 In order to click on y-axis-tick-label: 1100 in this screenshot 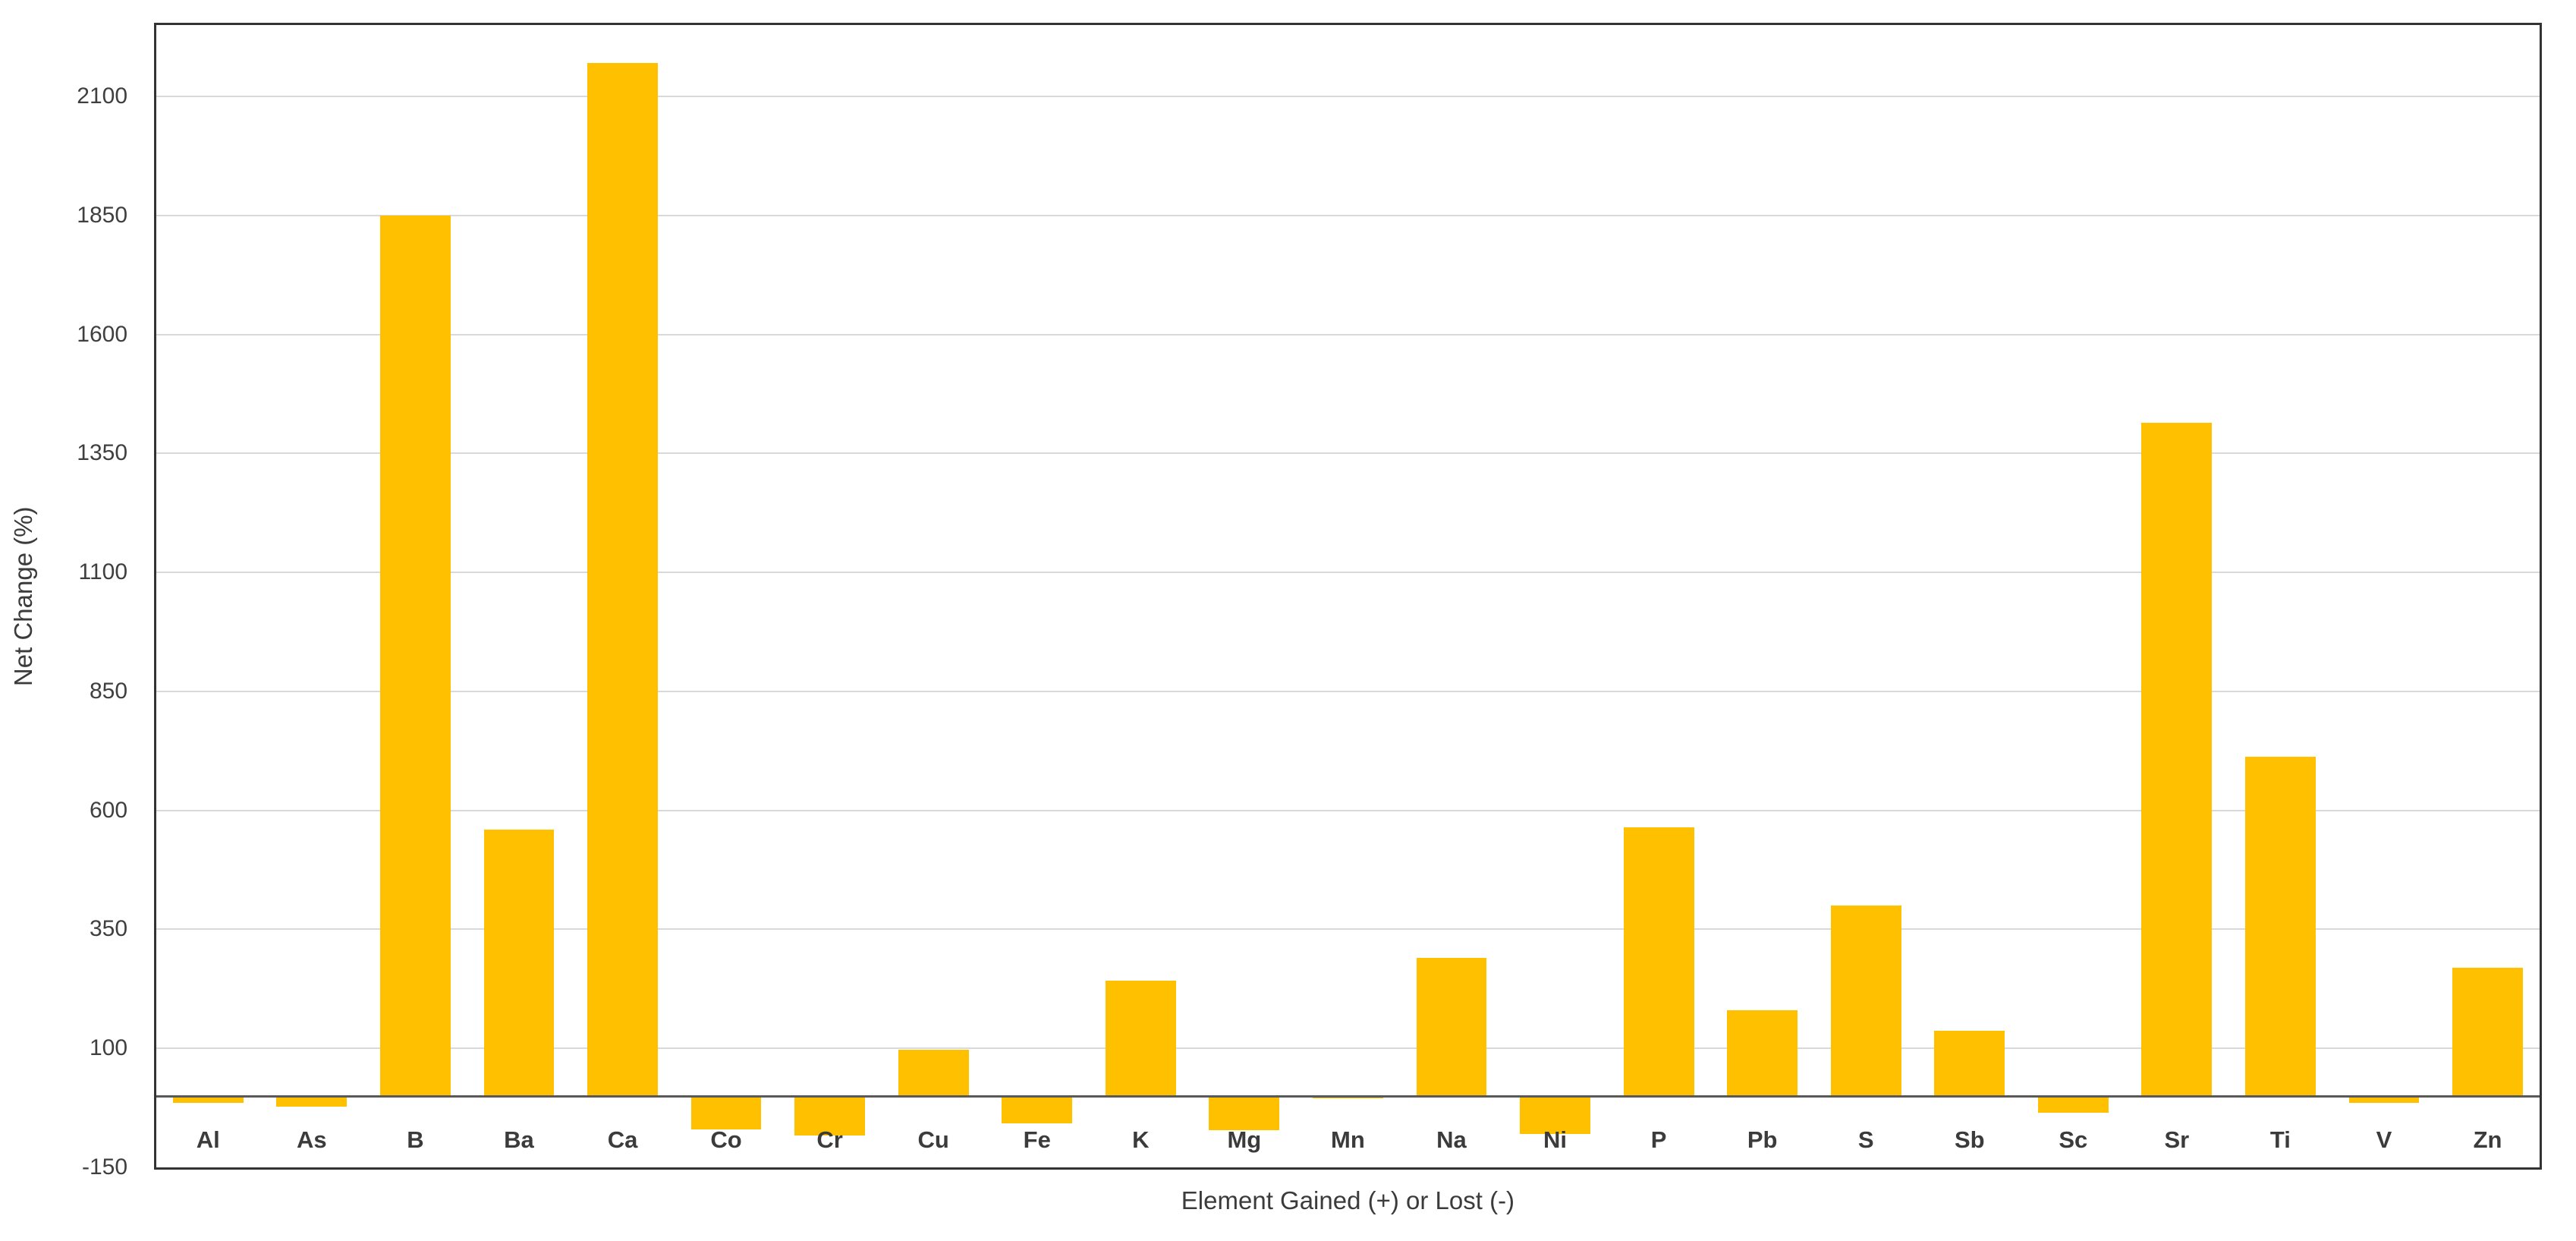, I will do `click(103, 572)`.